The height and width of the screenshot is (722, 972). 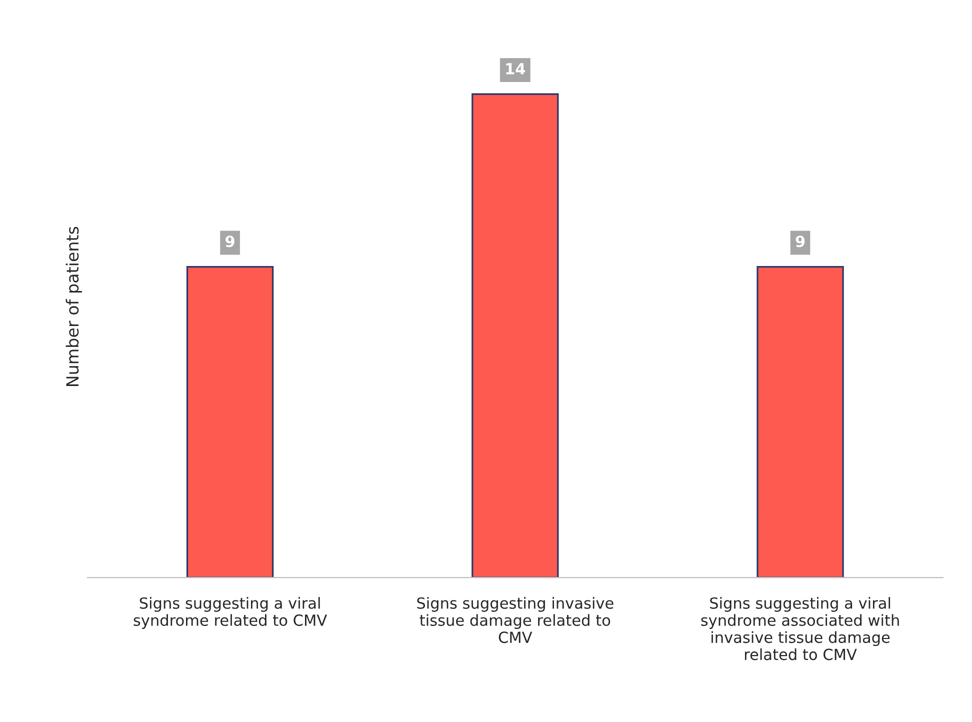 What do you see at coordinates (516, 68) in the screenshot?
I see `data-label: 14` at bounding box center [516, 68].